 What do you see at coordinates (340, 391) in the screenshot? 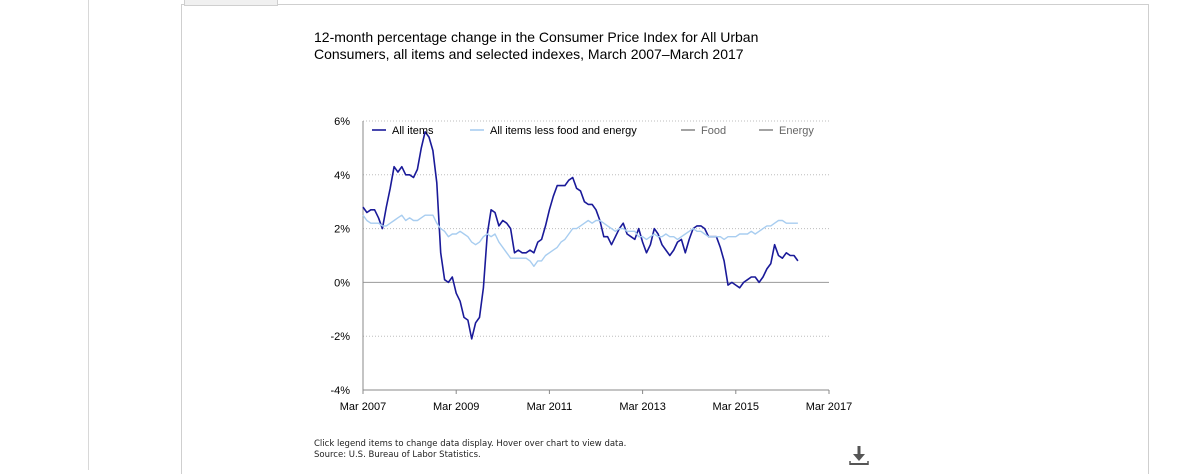
I see `y-tick-label: -4%` at bounding box center [340, 391].